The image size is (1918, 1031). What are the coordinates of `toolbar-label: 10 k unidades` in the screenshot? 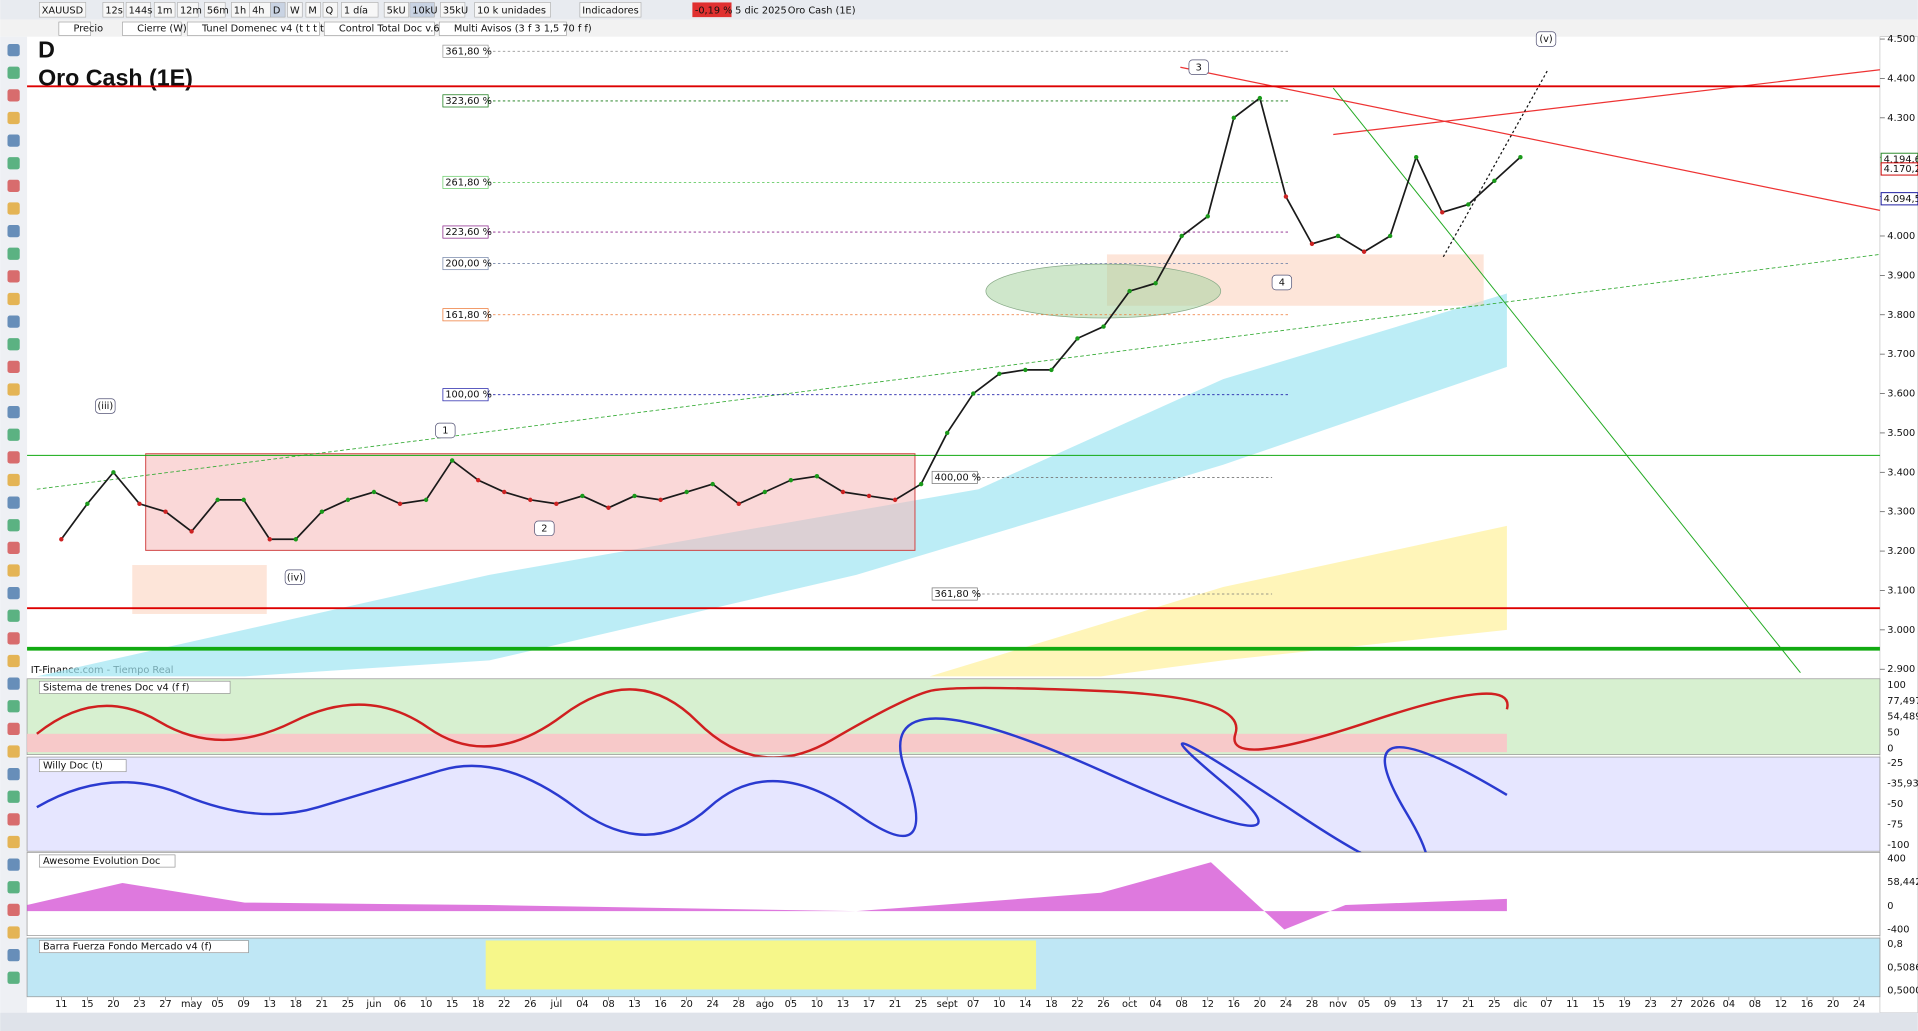 It's located at (511, 10).